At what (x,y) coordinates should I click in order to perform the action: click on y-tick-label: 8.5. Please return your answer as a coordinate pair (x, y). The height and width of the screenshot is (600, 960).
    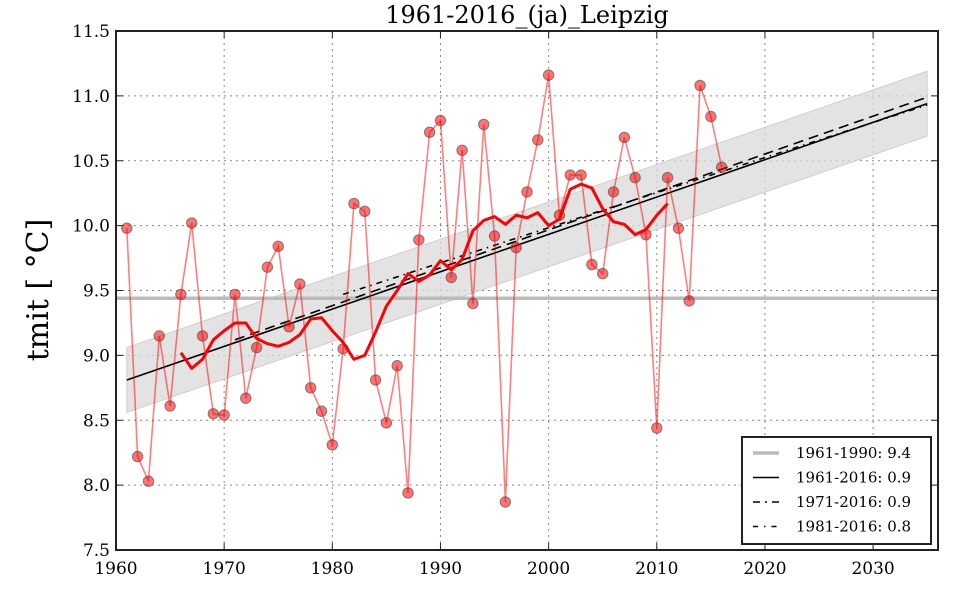
    Looking at the image, I should click on (96, 421).